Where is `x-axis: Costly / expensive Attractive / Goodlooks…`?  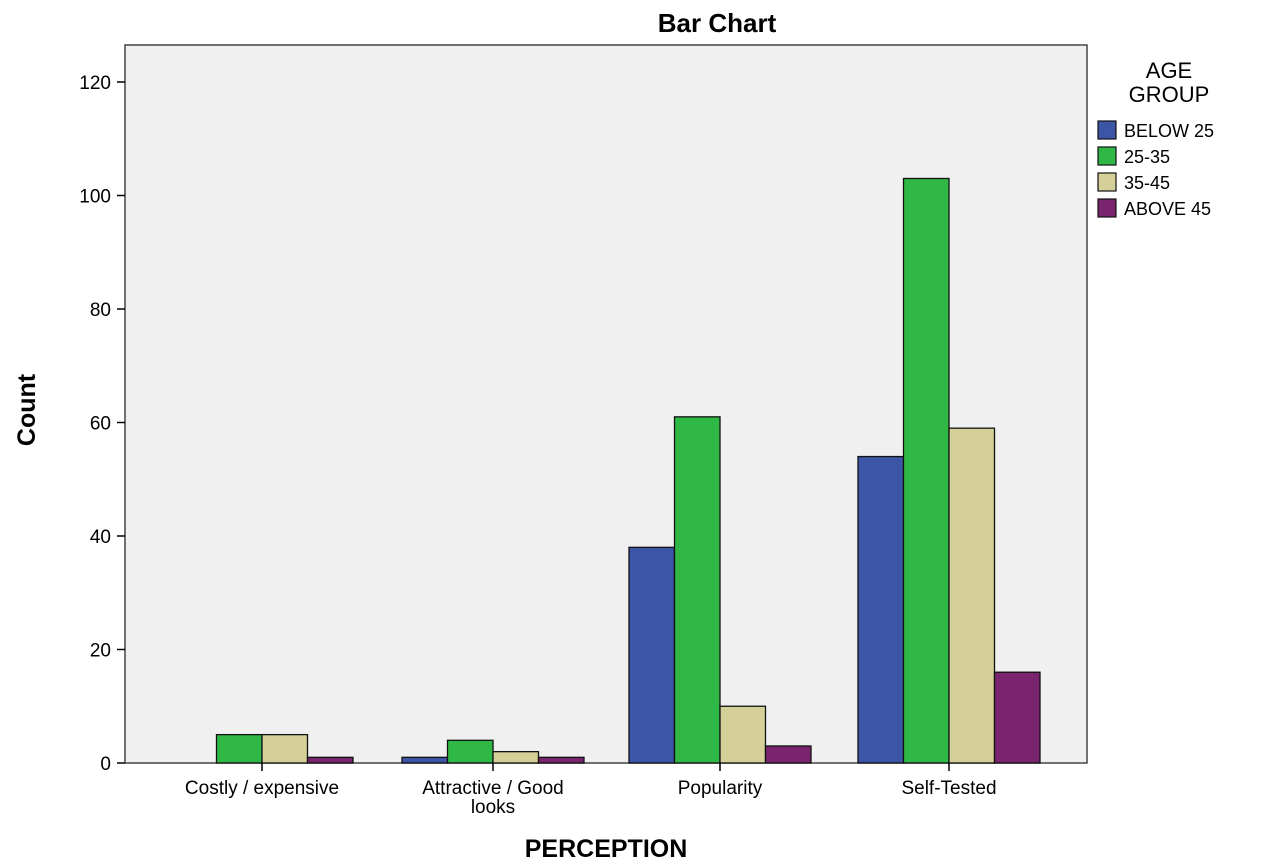
x-axis: Costly / expensive Attractive / Goodlooks… is located at coordinates (591, 790).